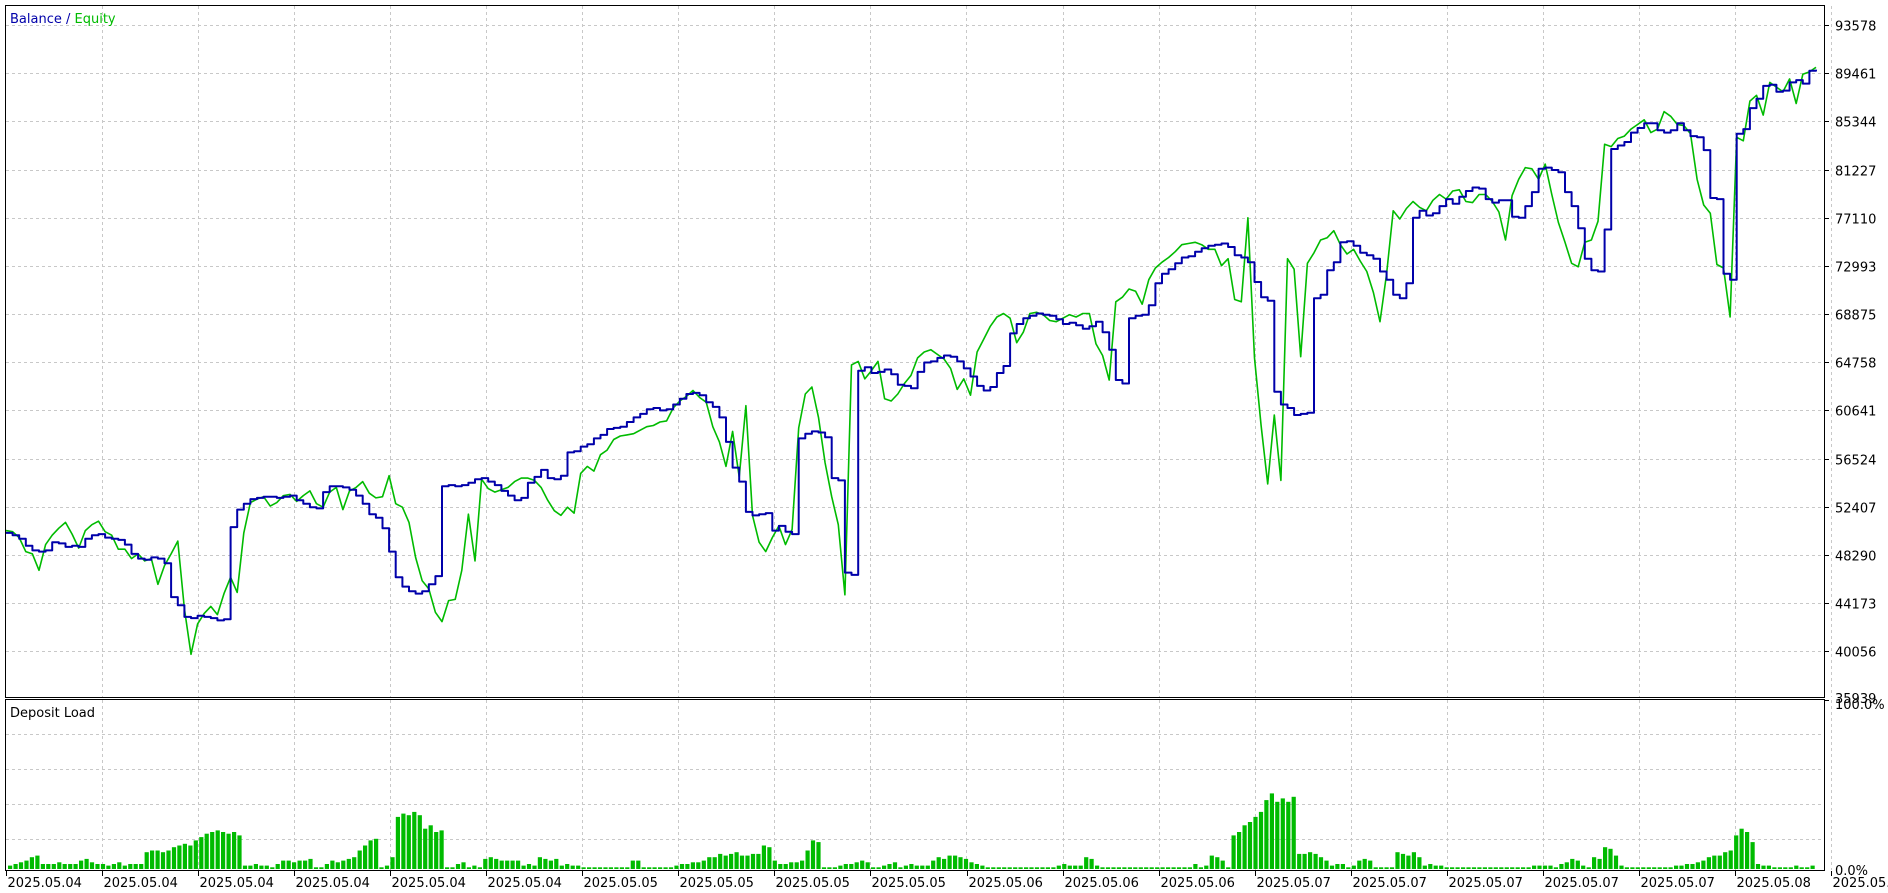  Describe the element at coordinates (1860, 883) in the screenshot. I see `x-tick-label: 2025.05.08` at that location.